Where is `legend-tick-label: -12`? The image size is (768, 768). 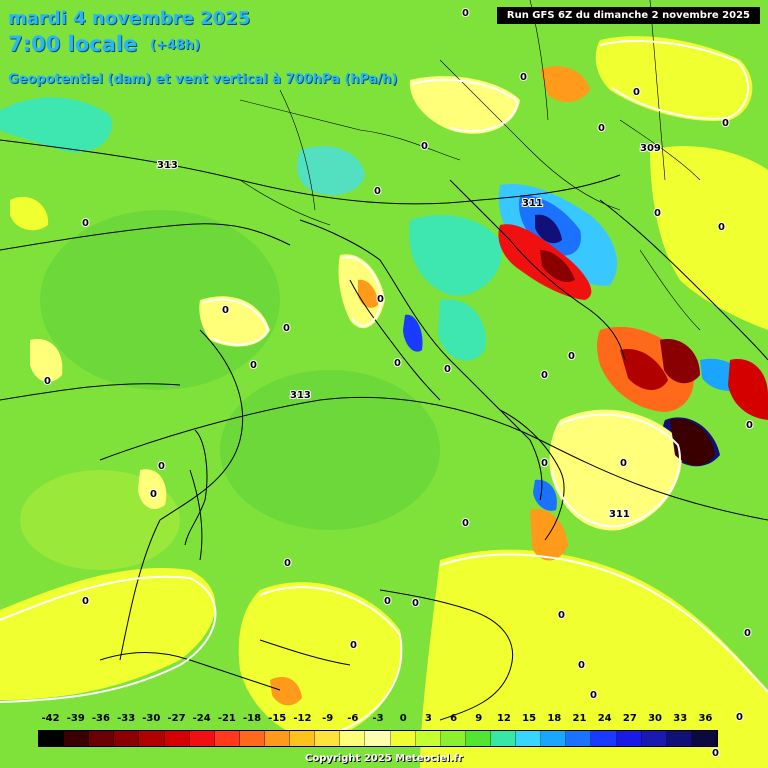 legend-tick-label: -12 is located at coordinates (302, 718).